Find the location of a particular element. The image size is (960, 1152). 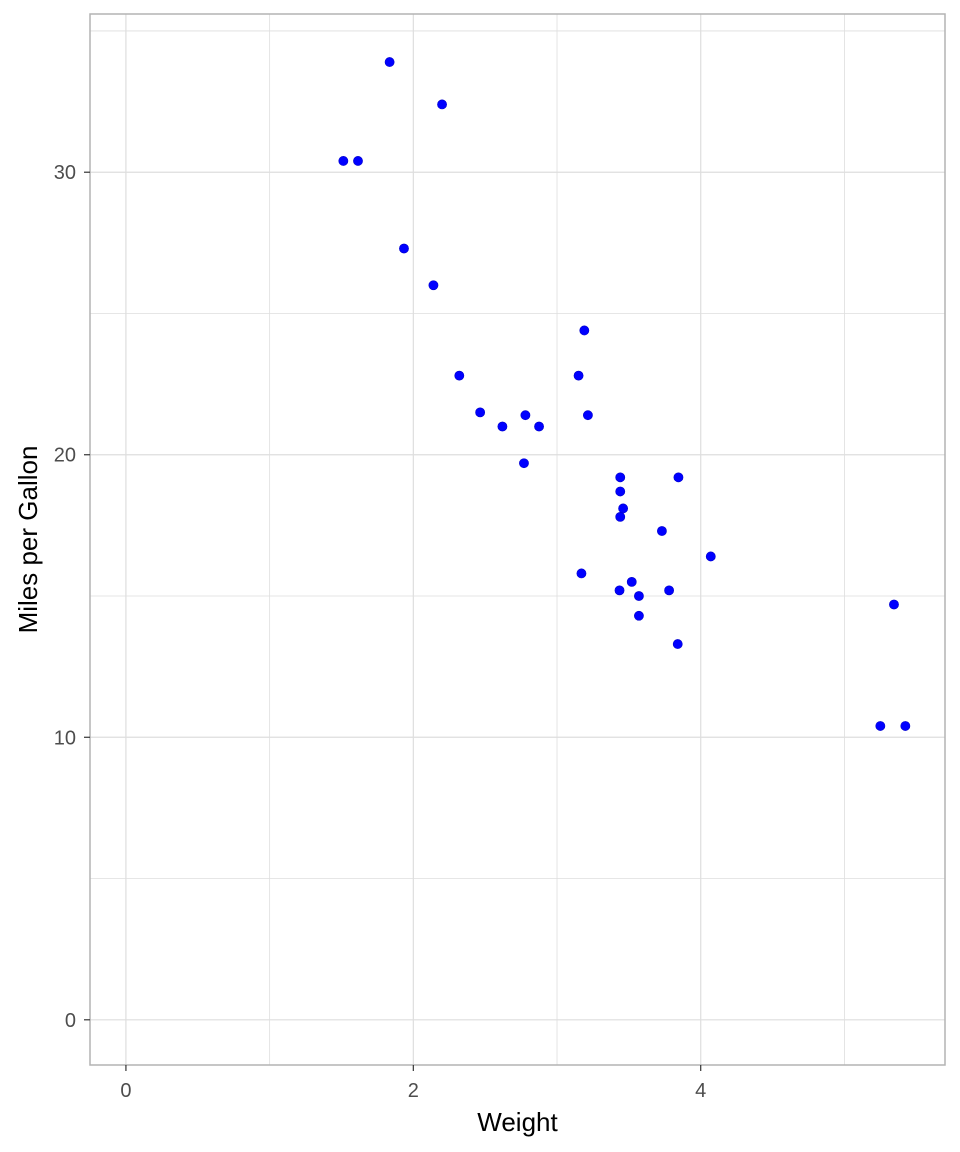

y-tick-label: 20 is located at coordinates (65, 456).